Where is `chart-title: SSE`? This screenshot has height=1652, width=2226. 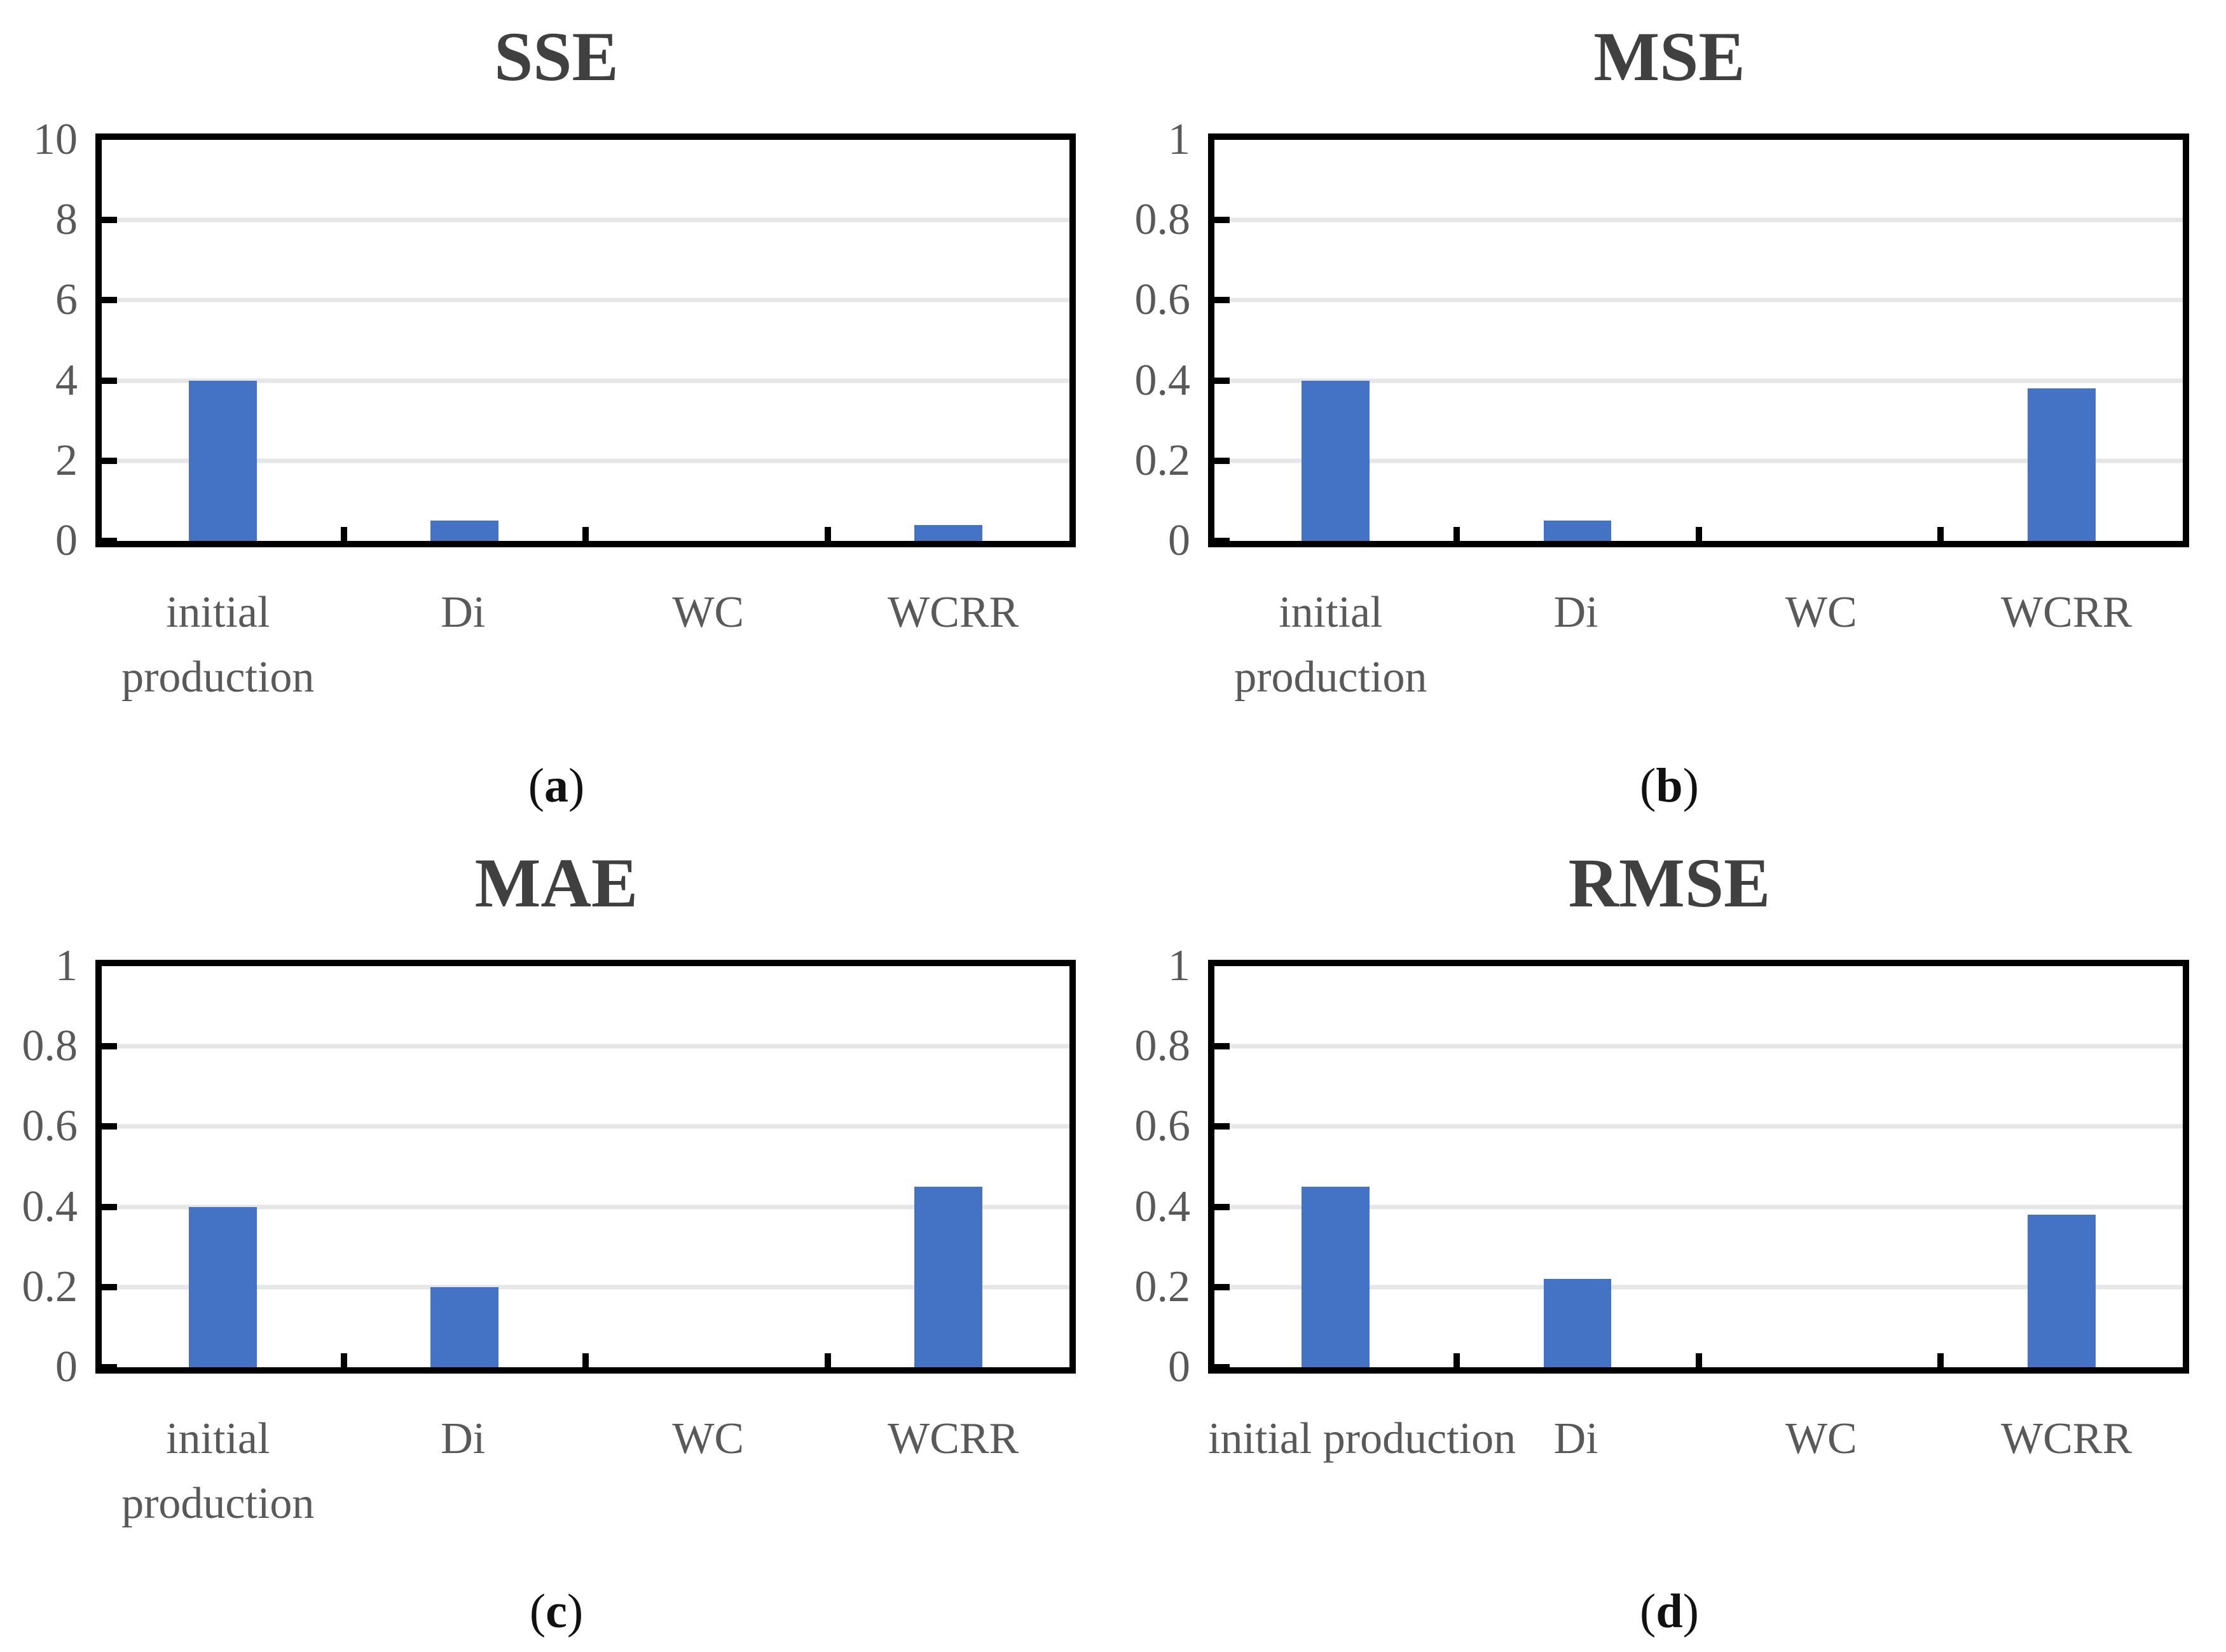 chart-title: SSE is located at coordinates (556, 56).